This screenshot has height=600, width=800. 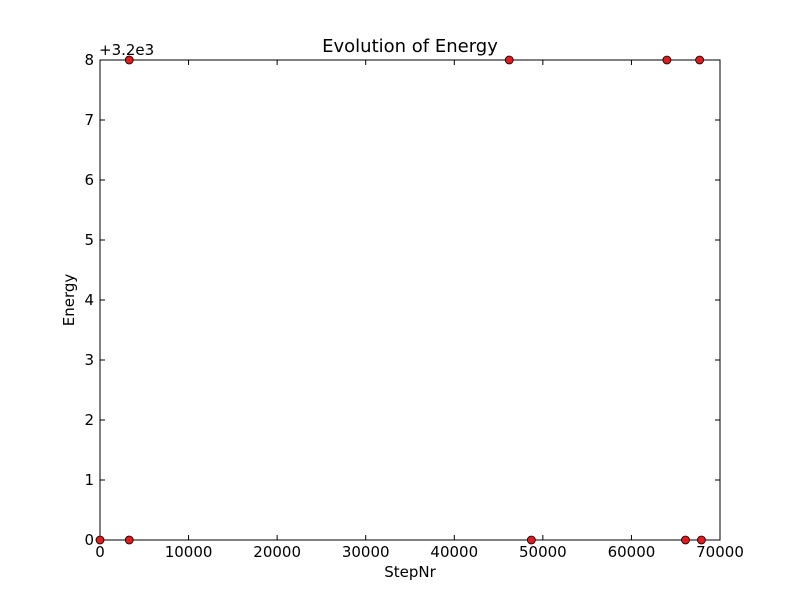 What do you see at coordinates (89, 360) in the screenshot?
I see `y-tick-label: 3` at bounding box center [89, 360].